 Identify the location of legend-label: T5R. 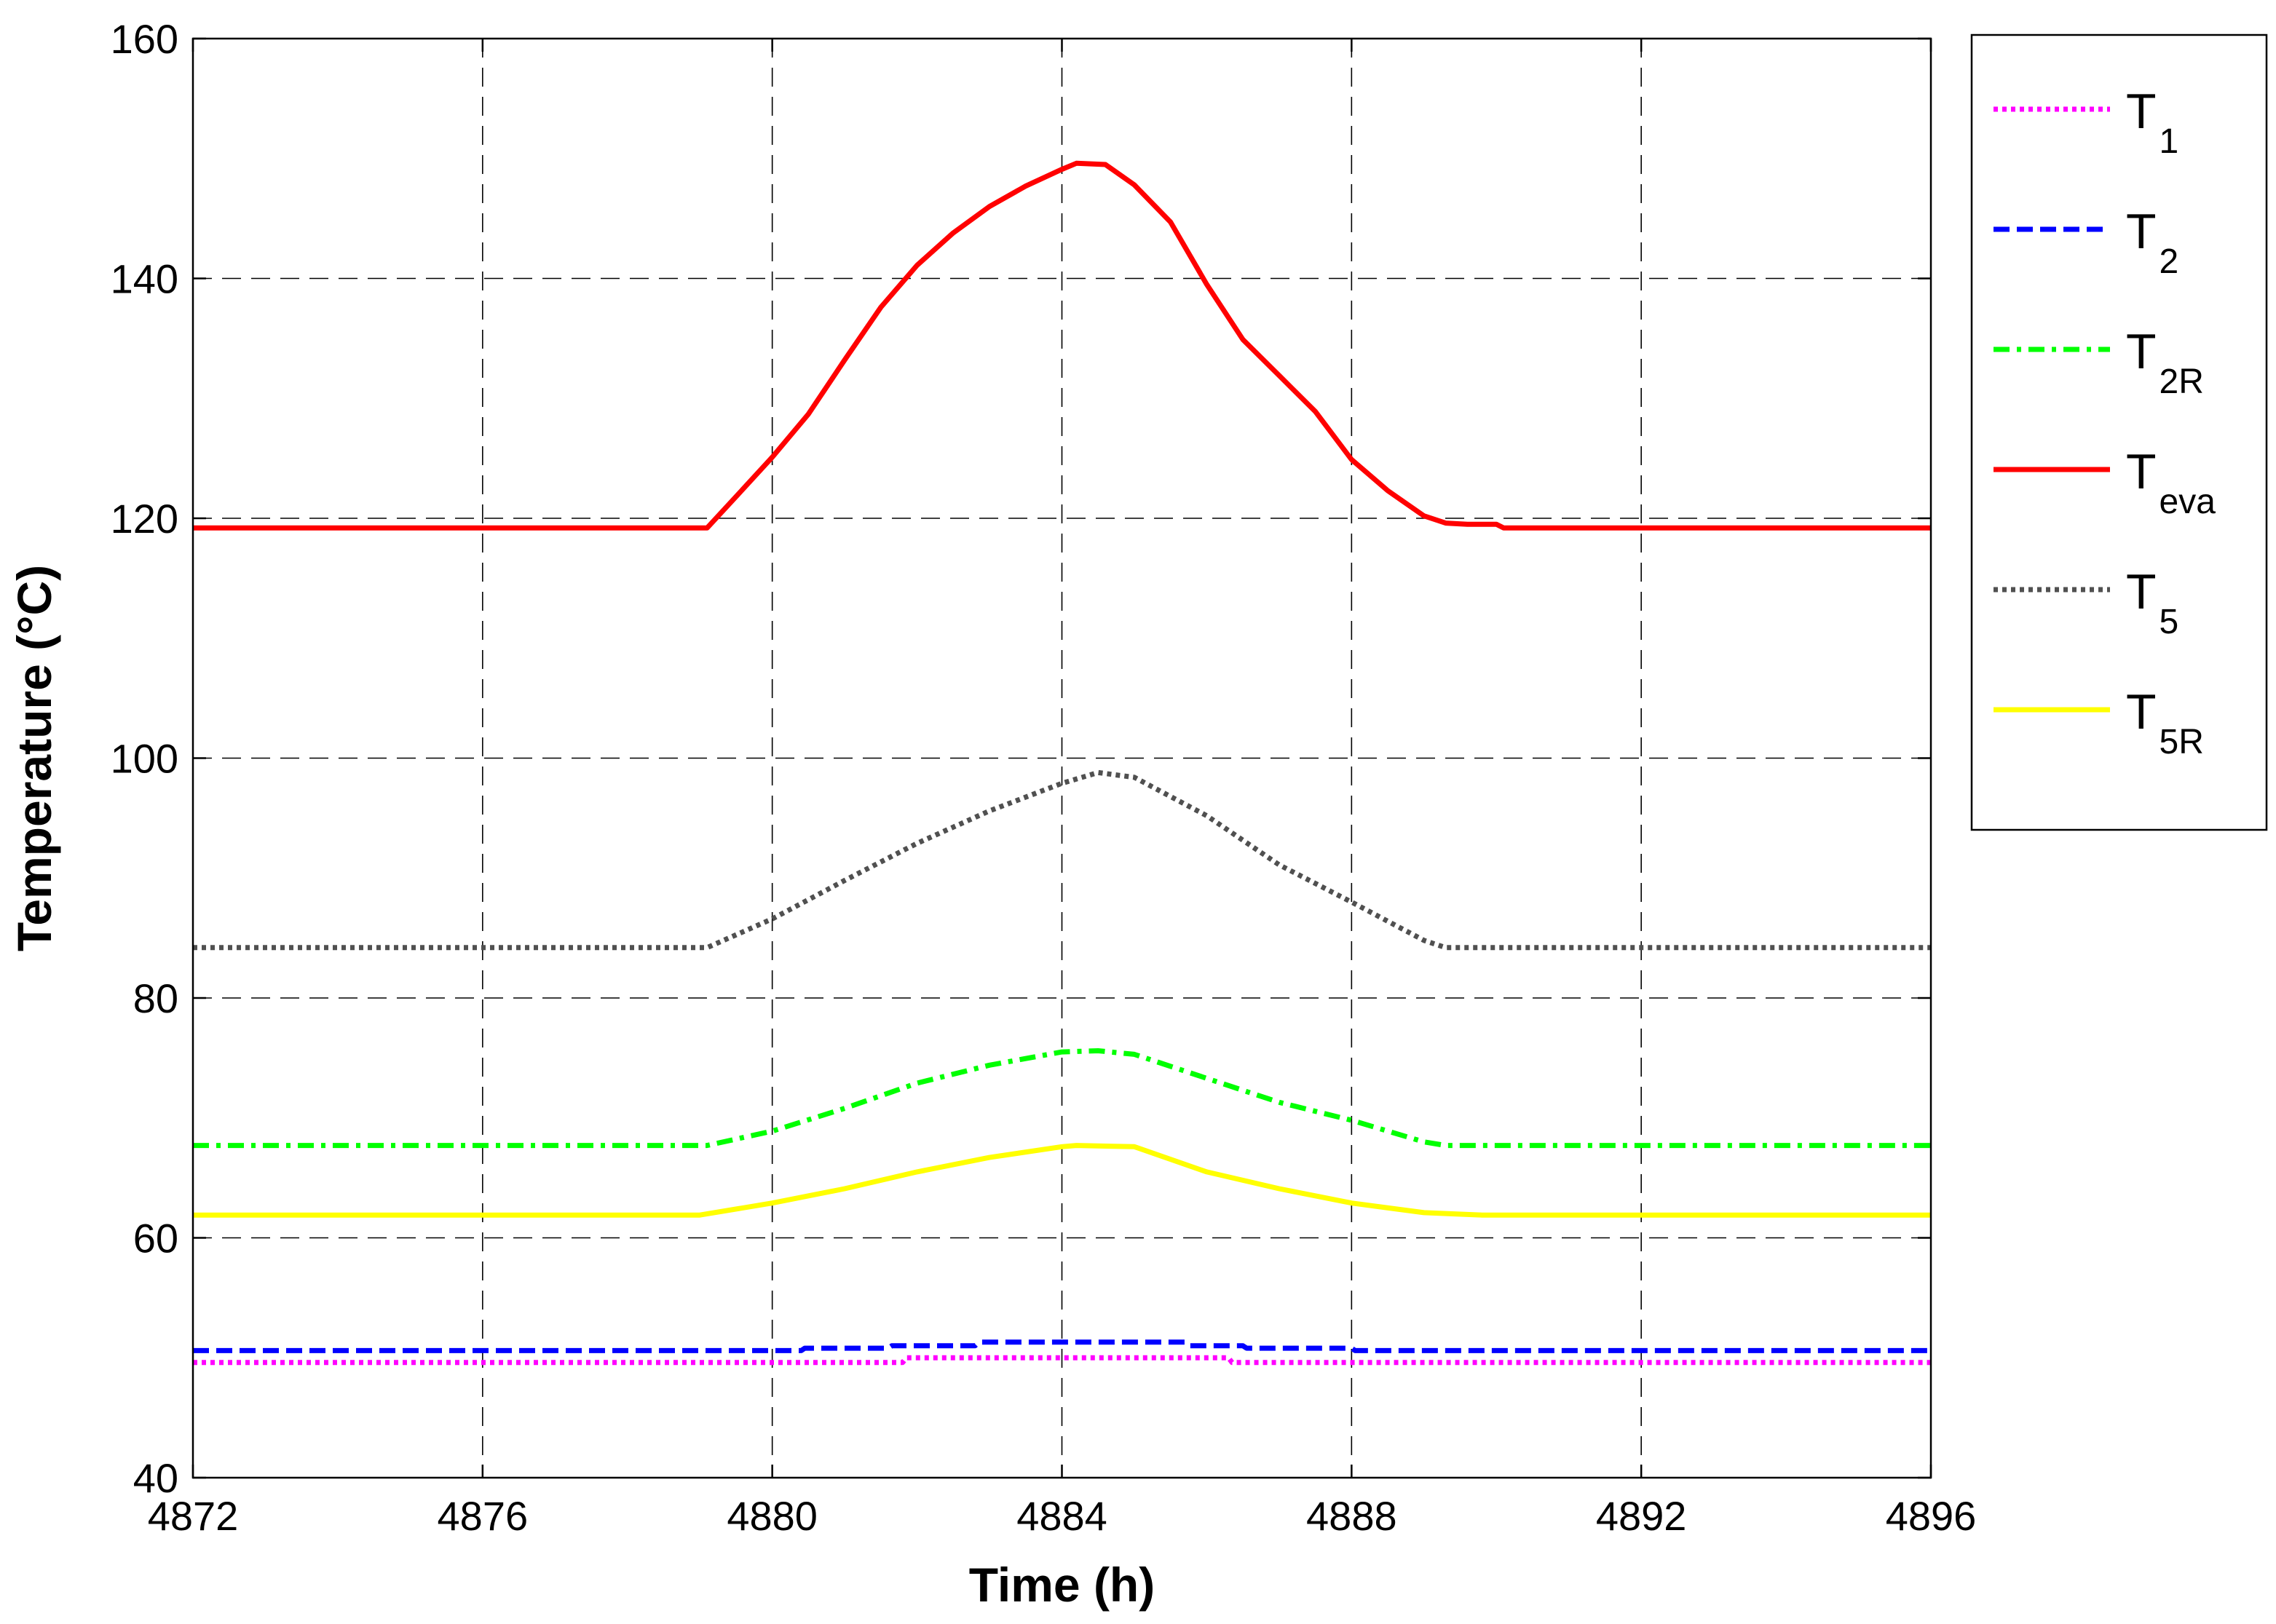
(2165, 722).